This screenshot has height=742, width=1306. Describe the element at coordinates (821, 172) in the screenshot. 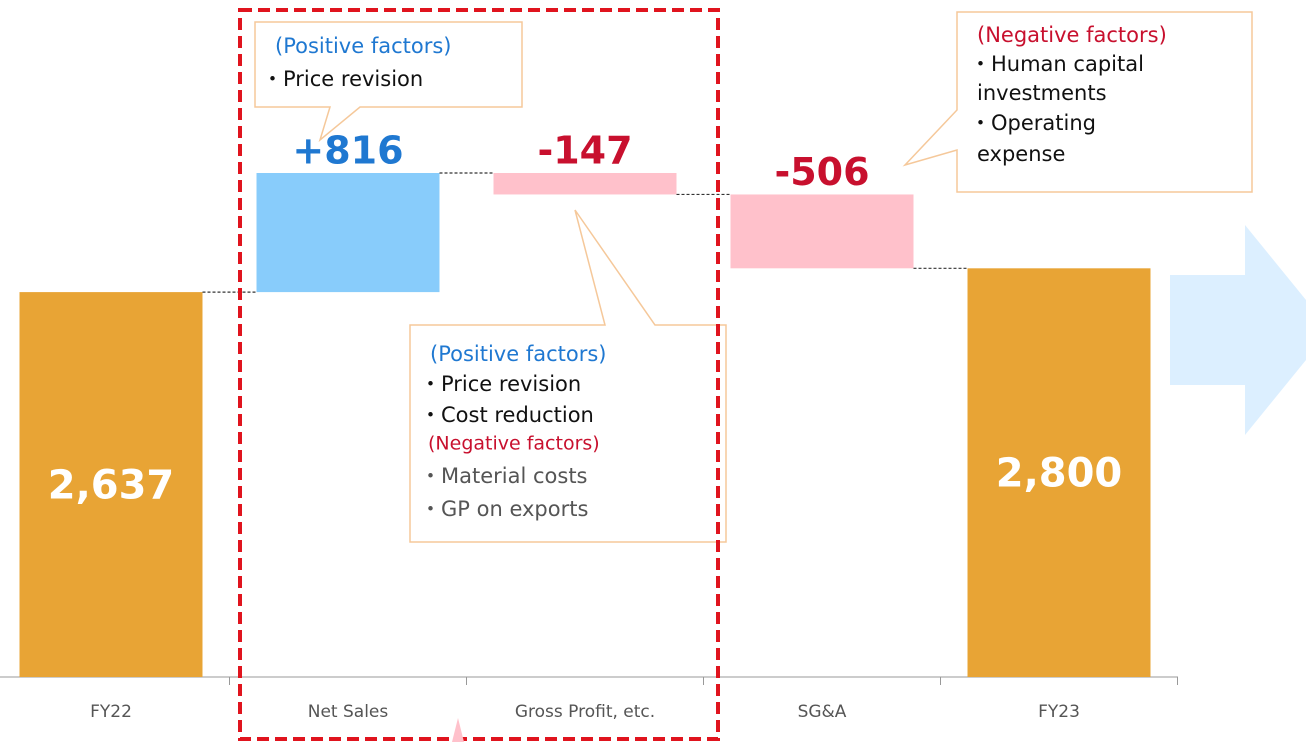

I see `value-label: -506` at that location.